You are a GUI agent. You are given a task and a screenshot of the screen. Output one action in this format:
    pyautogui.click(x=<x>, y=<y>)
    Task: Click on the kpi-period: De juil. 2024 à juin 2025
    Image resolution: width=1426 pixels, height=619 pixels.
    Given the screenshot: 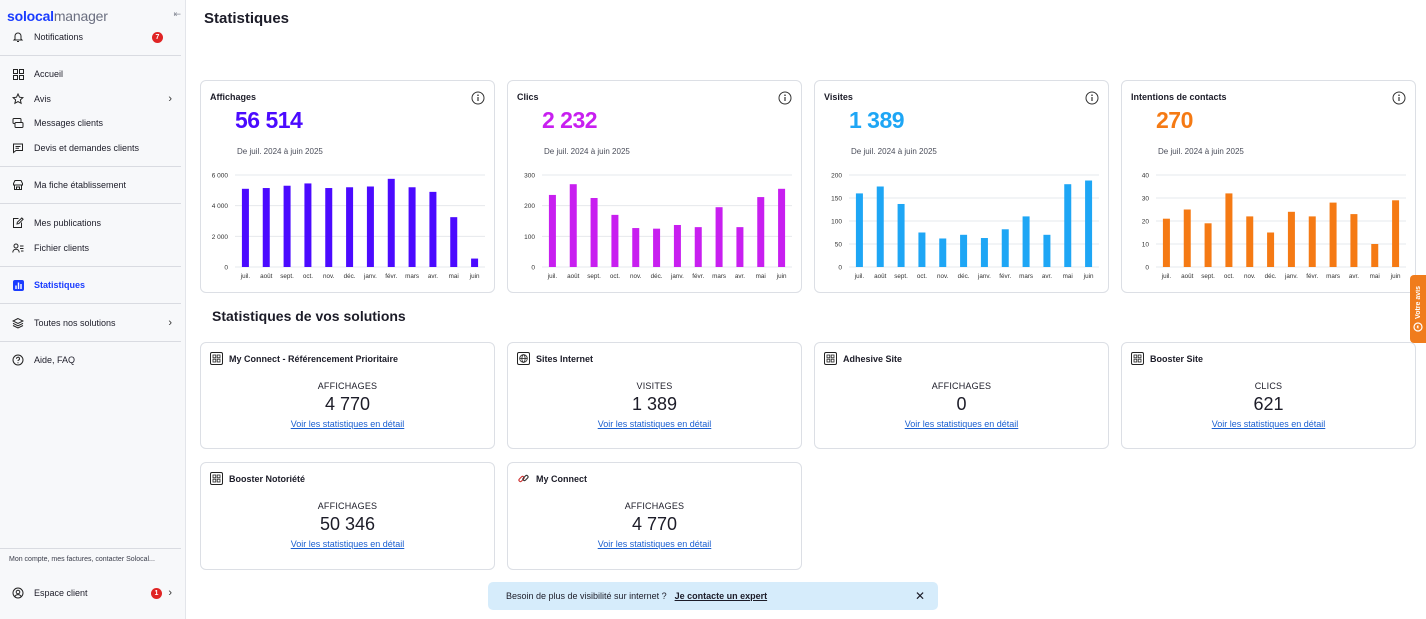 What is the action you would take?
    pyautogui.click(x=587, y=151)
    